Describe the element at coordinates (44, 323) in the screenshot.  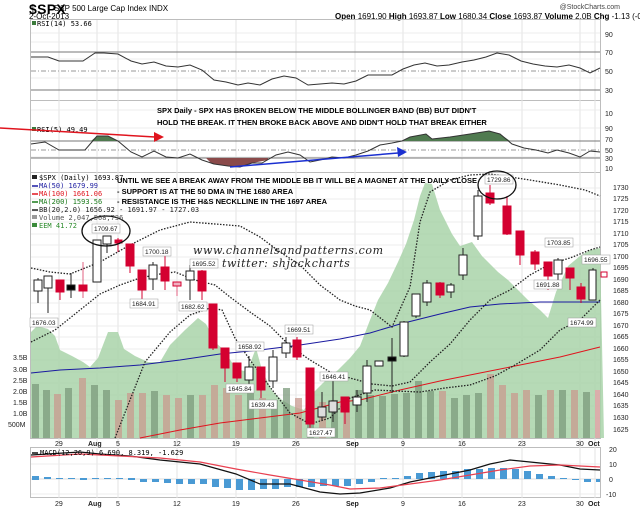
I see `callout-1676: 1676.03` at that location.